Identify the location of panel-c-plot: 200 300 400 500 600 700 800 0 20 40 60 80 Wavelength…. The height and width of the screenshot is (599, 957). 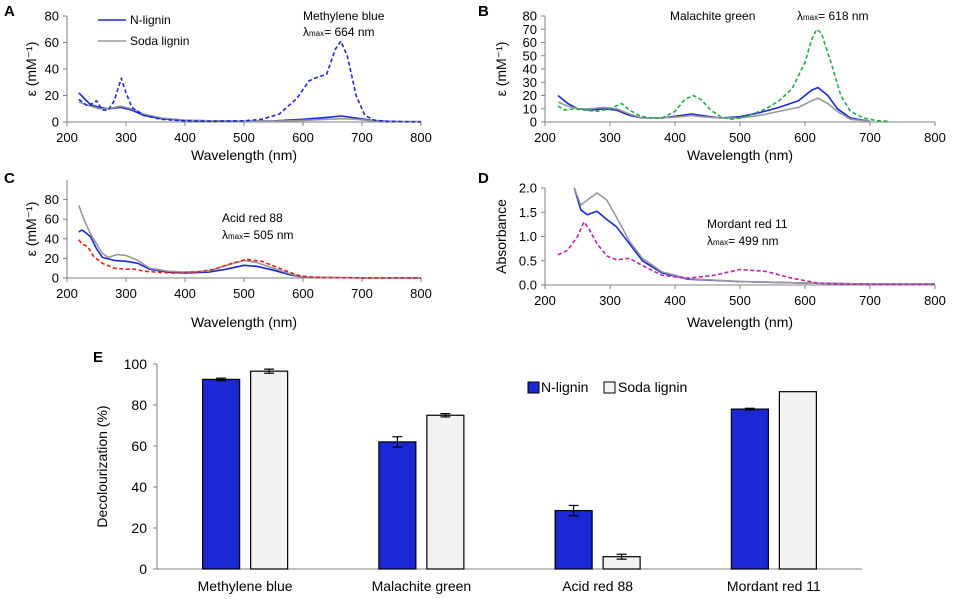
(227, 255).